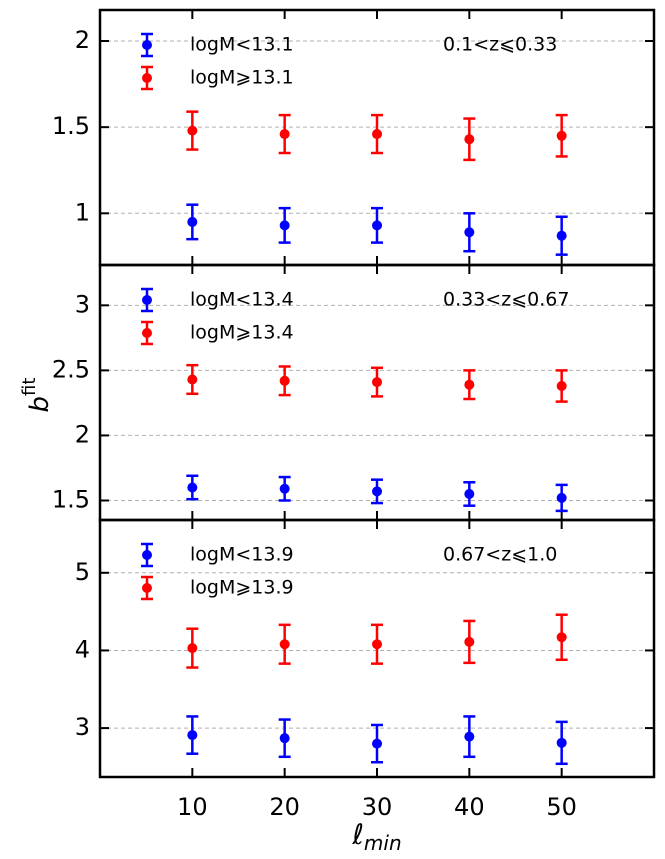 This screenshot has width=665, height=859. Describe the element at coordinates (469, 807) in the screenshot. I see `x-tick-label: 40` at that location.